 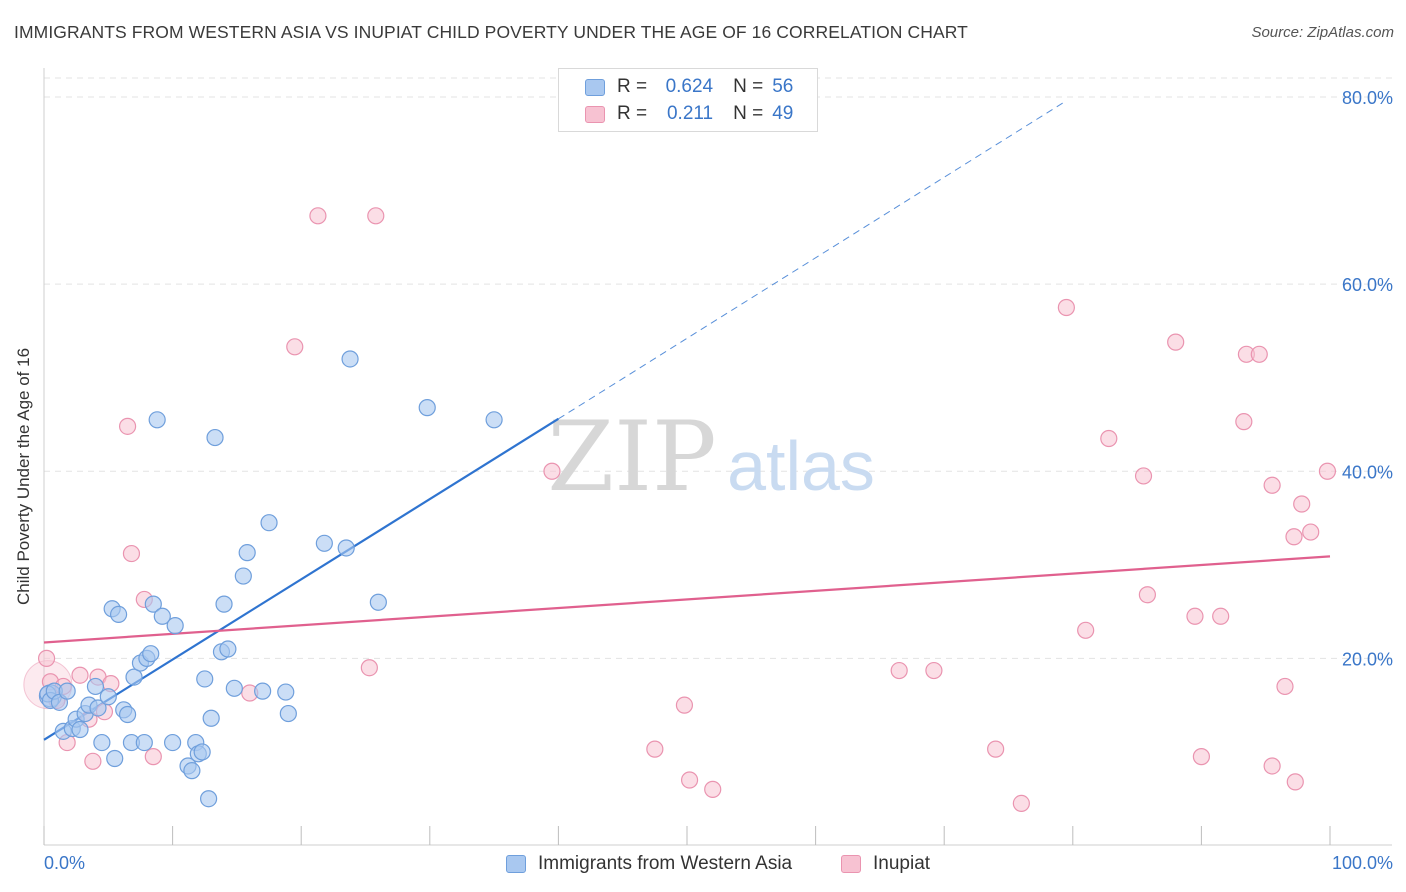 I want to click on legend-row-series2: R = 0.211 N = 49, so click(x=689, y=114).